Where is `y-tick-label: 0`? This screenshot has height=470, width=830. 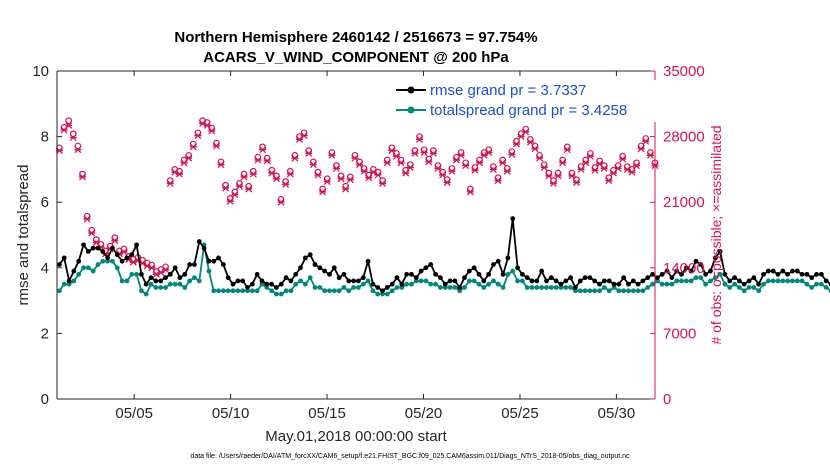
y-tick-label: 0 is located at coordinates (45, 399).